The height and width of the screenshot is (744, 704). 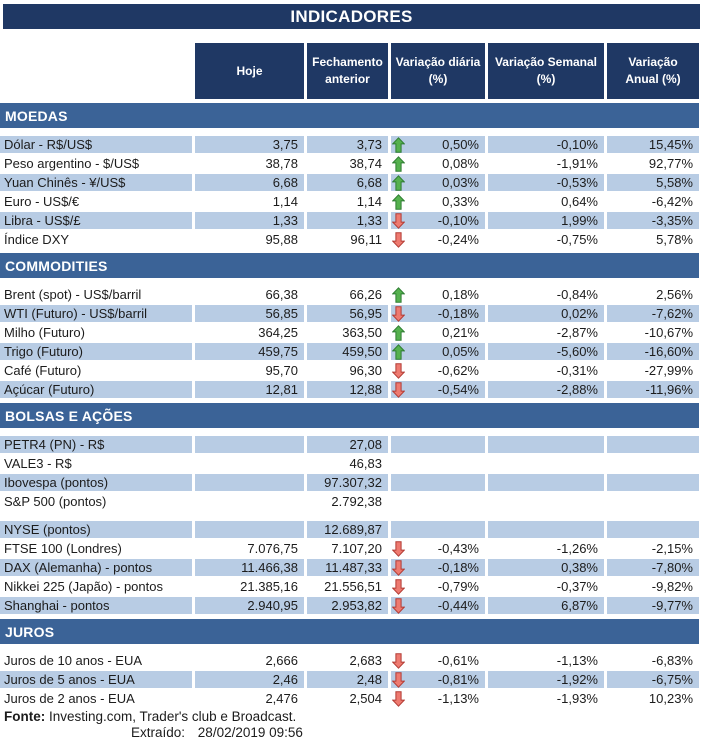 I want to click on daily-variation-value: -0,10%, so click(x=458, y=220).